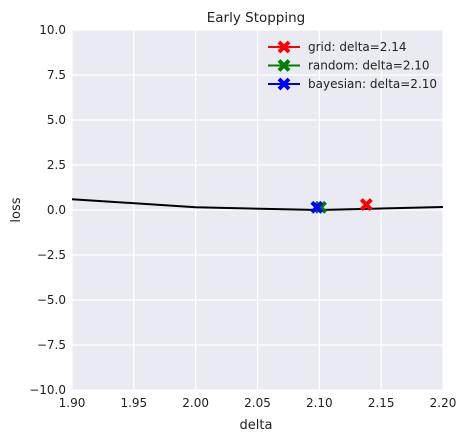  Describe the element at coordinates (56, 210) in the screenshot. I see `y-tick-label: 0.0` at that location.